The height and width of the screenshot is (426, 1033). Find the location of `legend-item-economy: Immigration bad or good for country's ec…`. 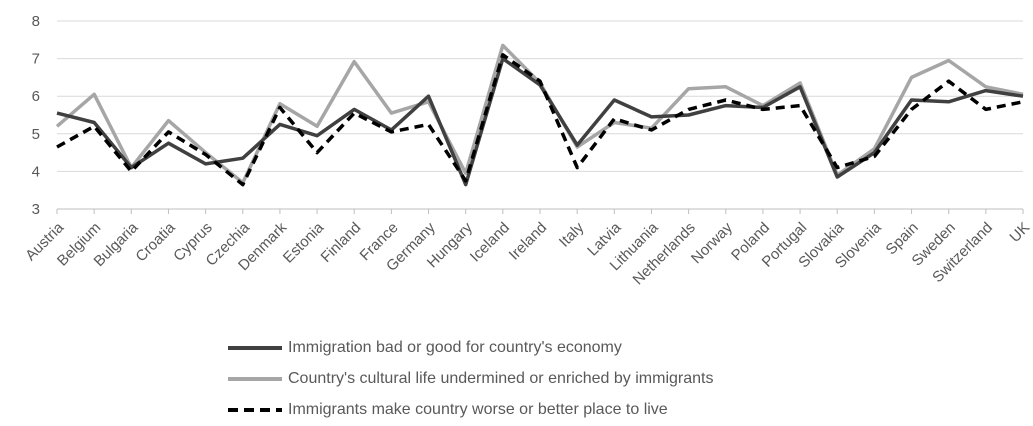

legend-item-economy: Immigration bad or good for country's ec… is located at coordinates (470, 347).